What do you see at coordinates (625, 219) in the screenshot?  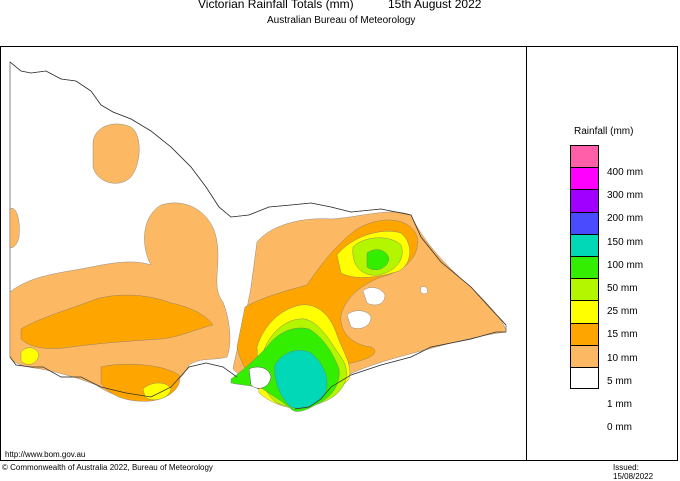 I see `legend-label: 200 mm` at bounding box center [625, 219].